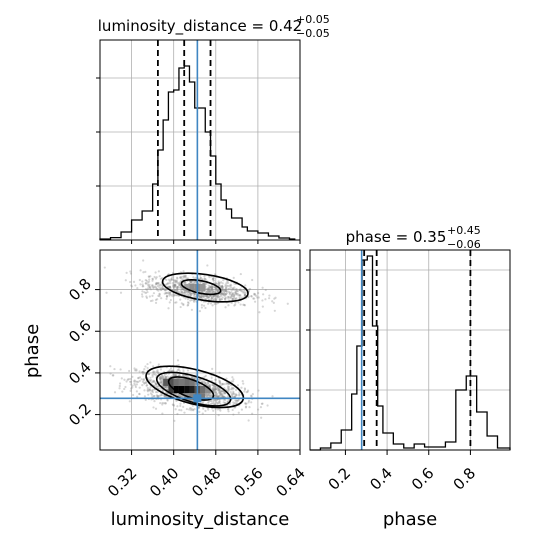  I want to click on x-axis-label-lumi: luminosity_distance, so click(200, 519).